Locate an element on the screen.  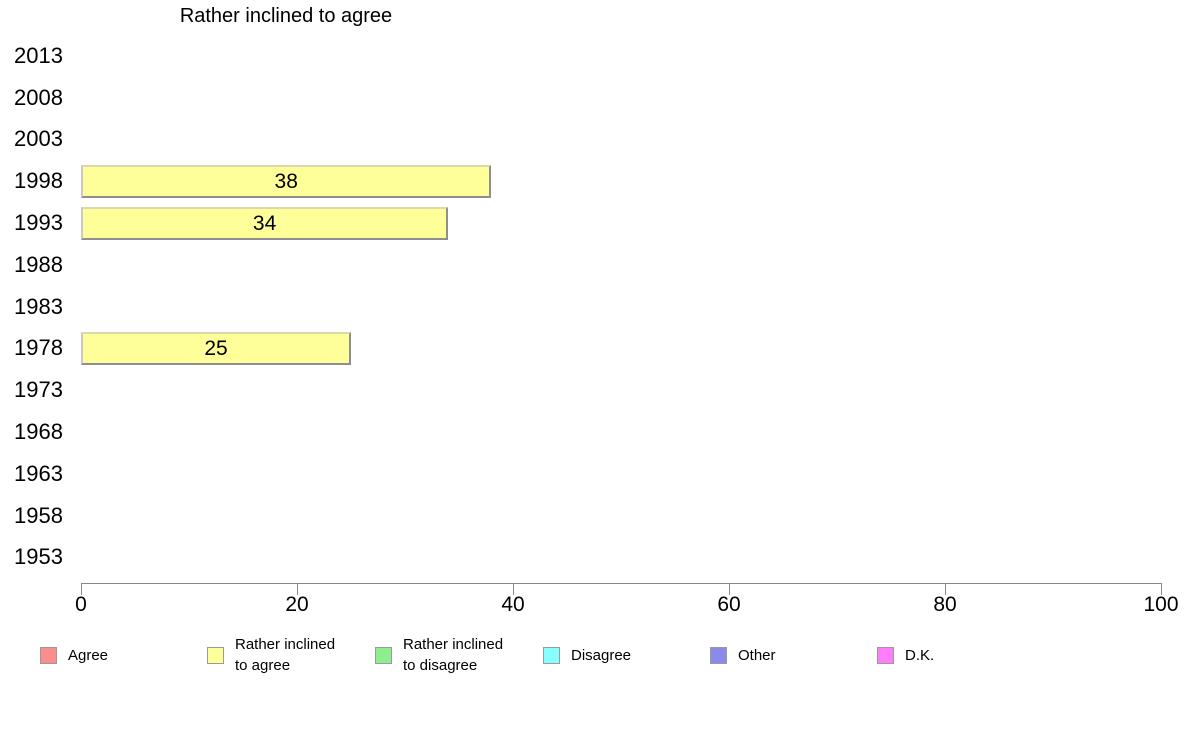
chart-row: 1968 is located at coordinates (594, 432).